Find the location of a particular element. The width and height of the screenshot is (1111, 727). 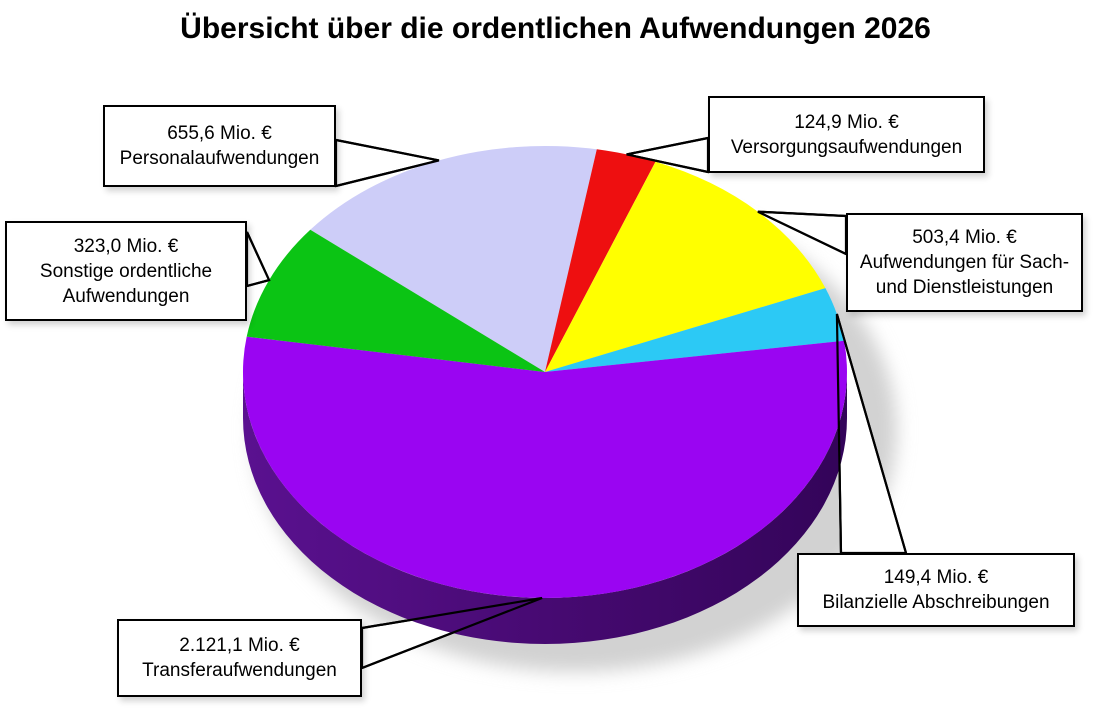

callout-value: 149,4 Mio. € is located at coordinates (936, 577).